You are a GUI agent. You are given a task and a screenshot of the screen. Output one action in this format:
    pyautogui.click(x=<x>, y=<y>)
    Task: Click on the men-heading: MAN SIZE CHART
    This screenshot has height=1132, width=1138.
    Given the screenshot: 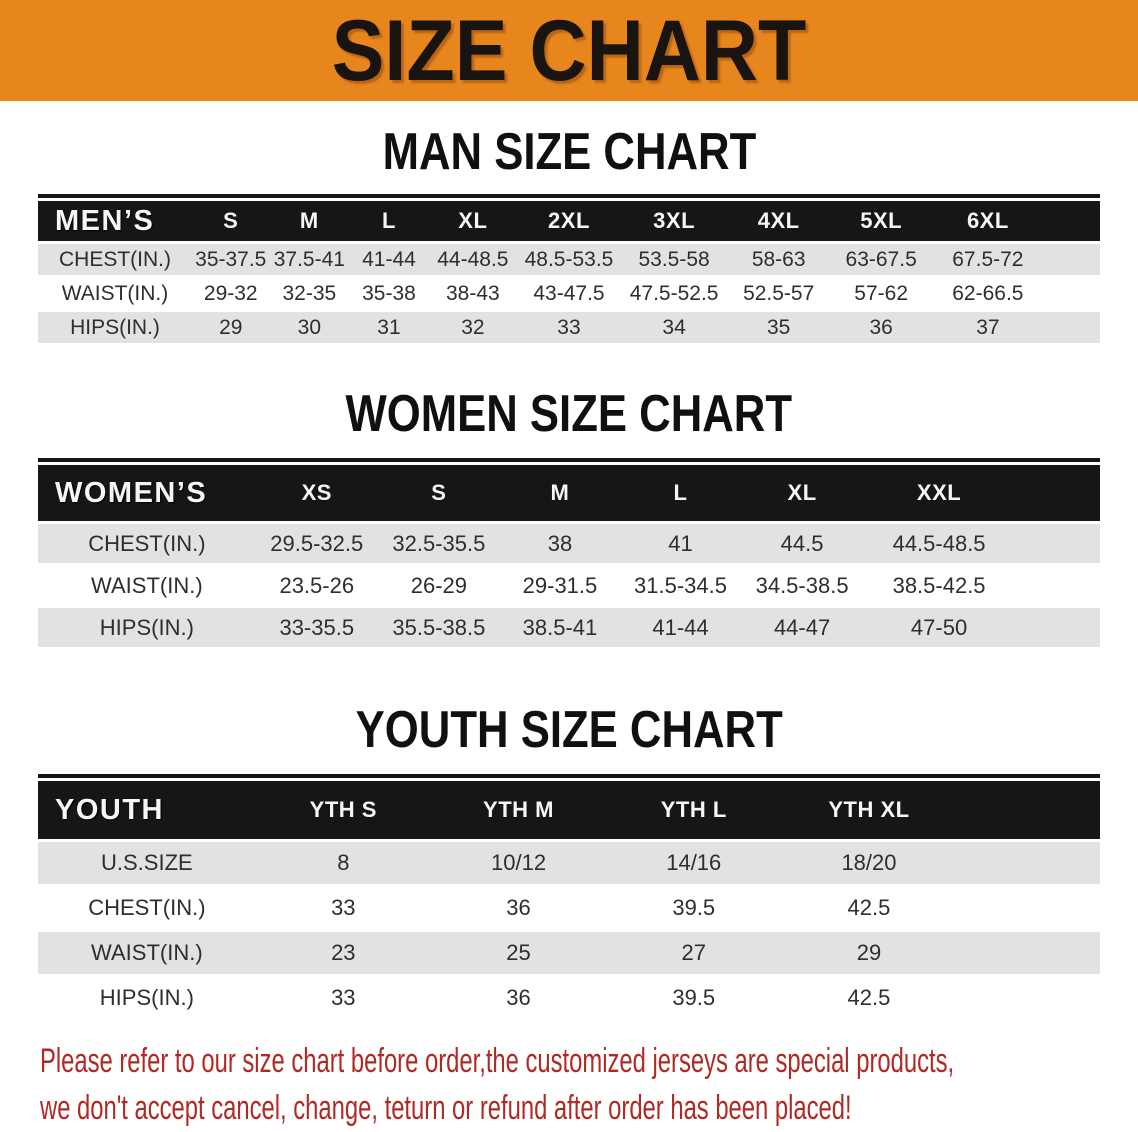 What is the action you would take?
    pyautogui.click(x=569, y=147)
    